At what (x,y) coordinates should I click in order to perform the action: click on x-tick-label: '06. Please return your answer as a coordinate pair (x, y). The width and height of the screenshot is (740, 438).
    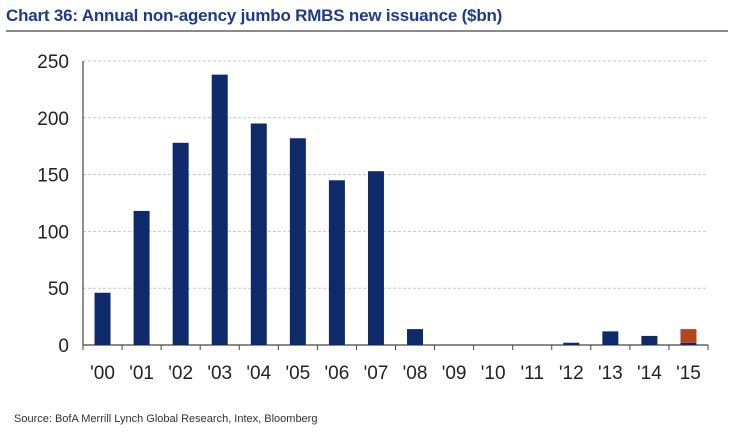
    Looking at the image, I should click on (337, 373).